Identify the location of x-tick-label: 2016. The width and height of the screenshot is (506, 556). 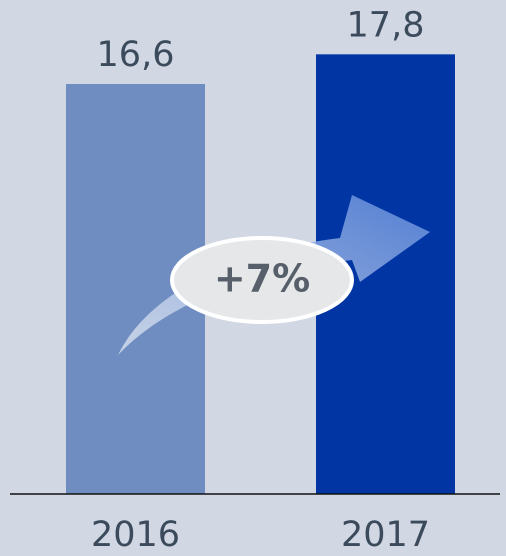
(135, 535).